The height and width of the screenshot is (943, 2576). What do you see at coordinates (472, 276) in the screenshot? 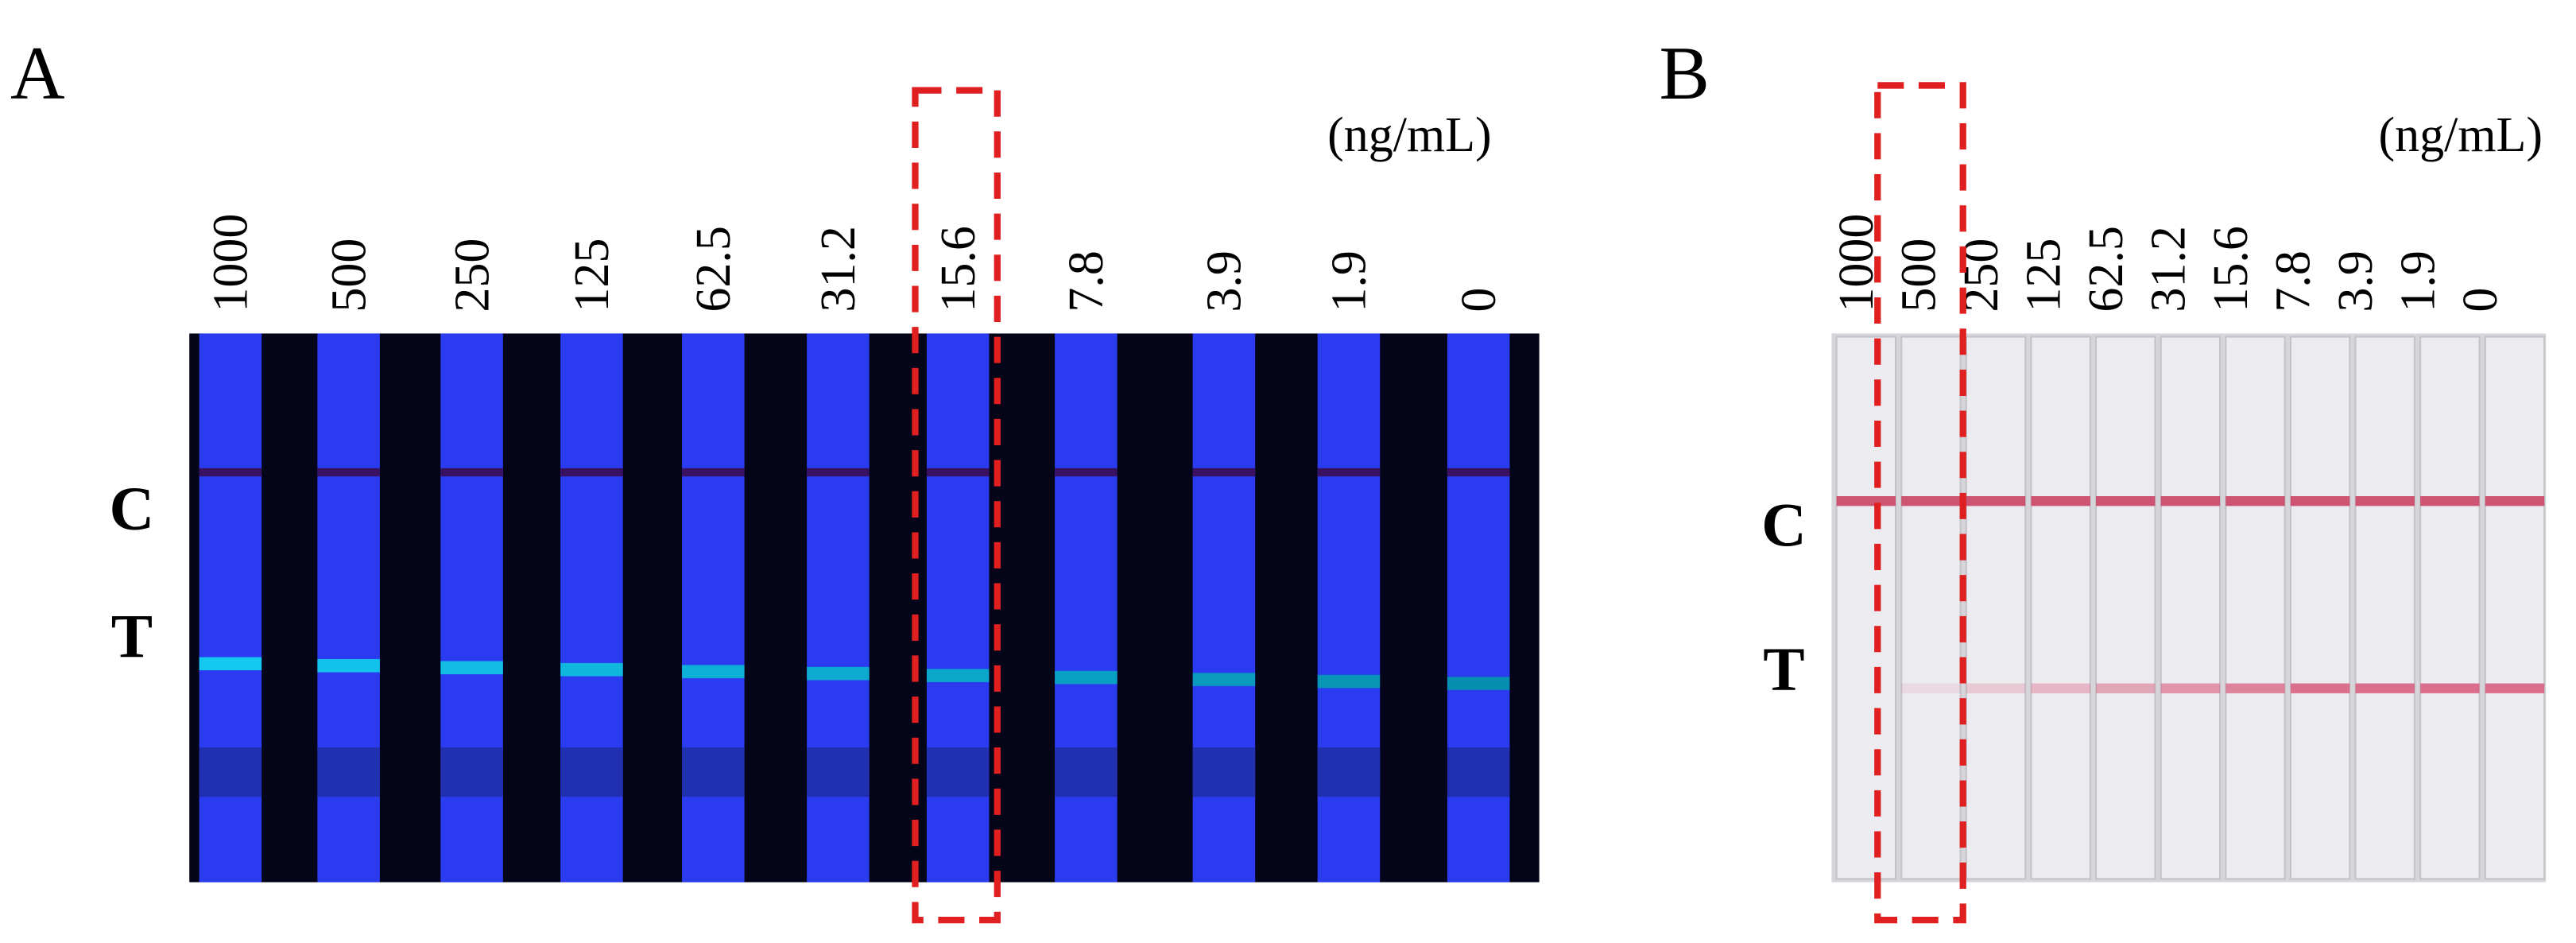
I see `concentration-label: 250` at bounding box center [472, 276].